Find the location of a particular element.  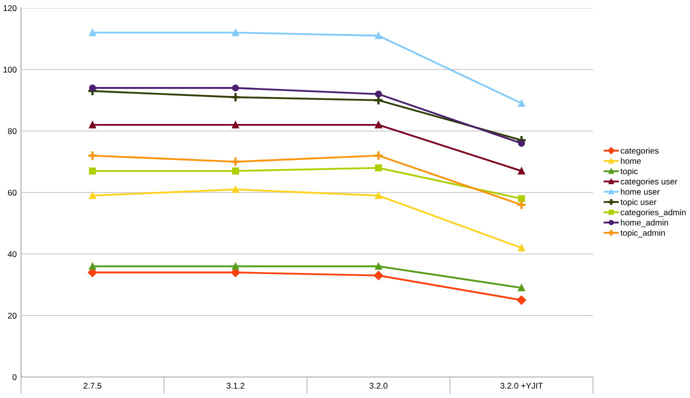

legend-label: categories is located at coordinates (639, 152).